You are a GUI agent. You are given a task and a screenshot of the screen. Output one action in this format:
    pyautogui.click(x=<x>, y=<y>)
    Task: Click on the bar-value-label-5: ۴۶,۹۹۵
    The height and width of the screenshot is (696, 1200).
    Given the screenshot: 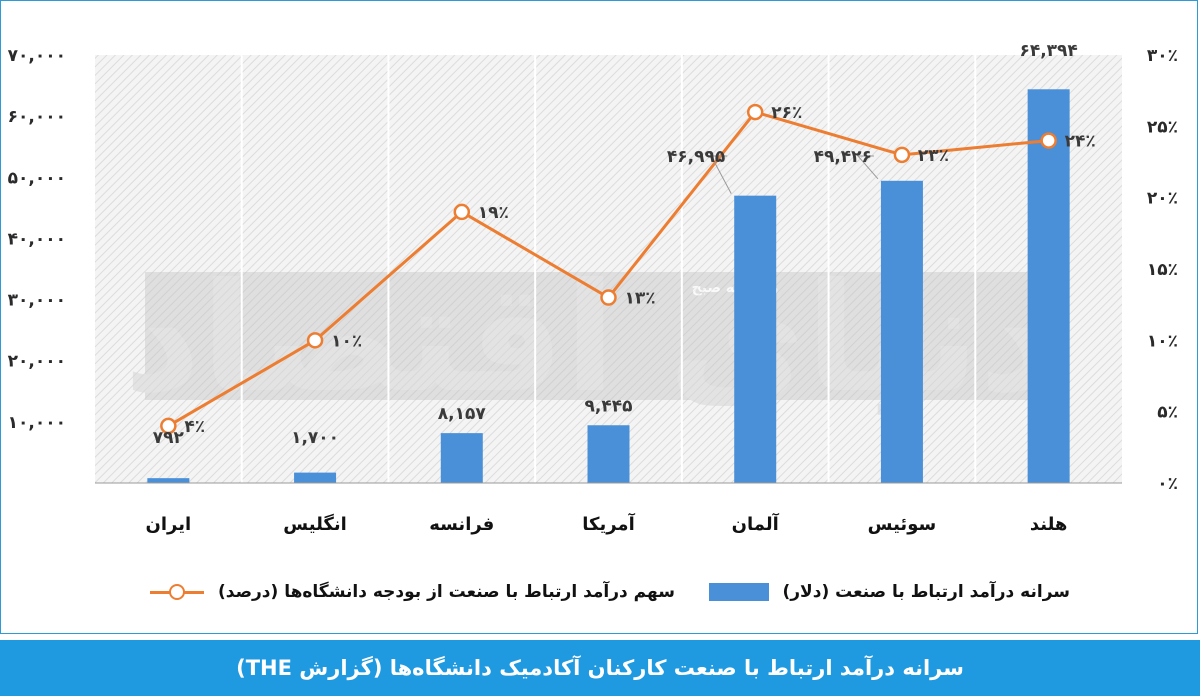 What is the action you would take?
    pyautogui.click(x=696, y=157)
    